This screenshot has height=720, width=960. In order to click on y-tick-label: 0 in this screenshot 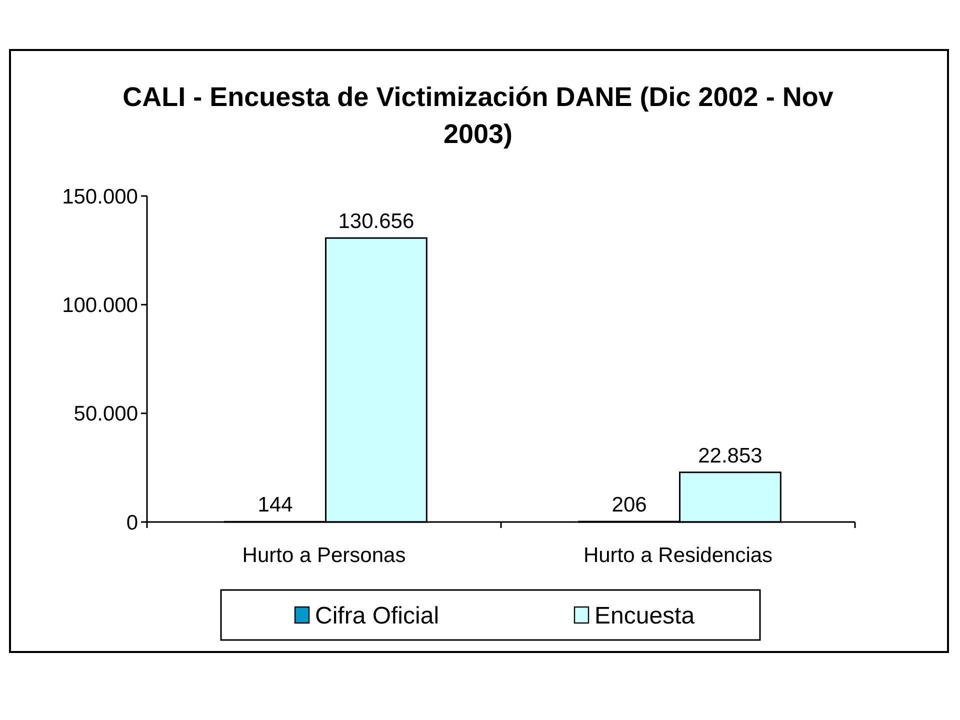, I will do `click(132, 522)`.